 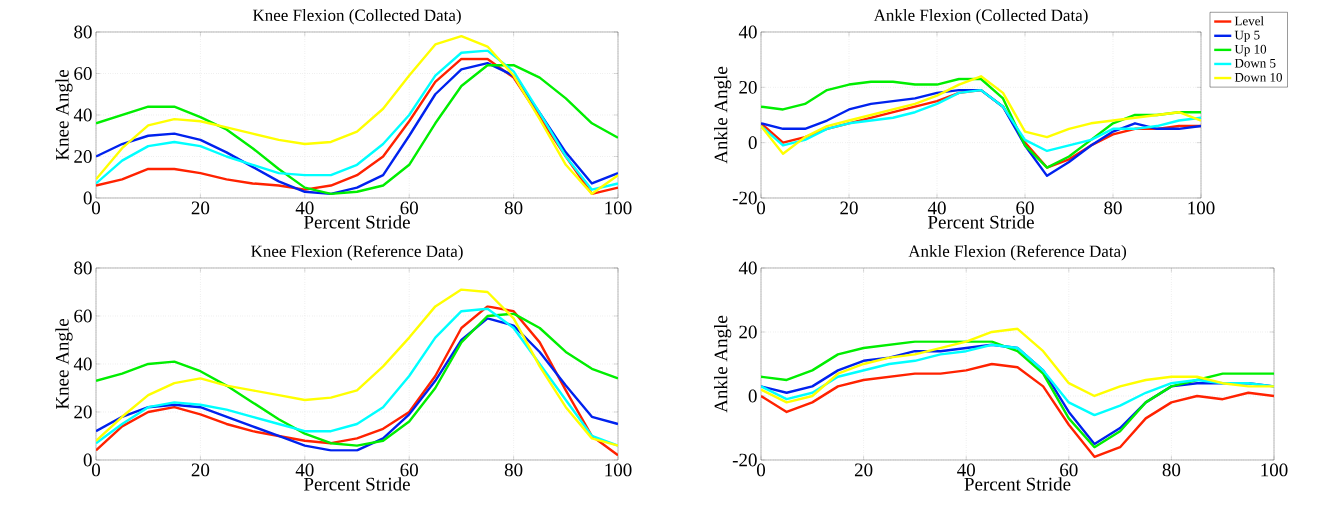 What do you see at coordinates (1250, 50) in the screenshot?
I see `legend-label: Up 10` at bounding box center [1250, 50].